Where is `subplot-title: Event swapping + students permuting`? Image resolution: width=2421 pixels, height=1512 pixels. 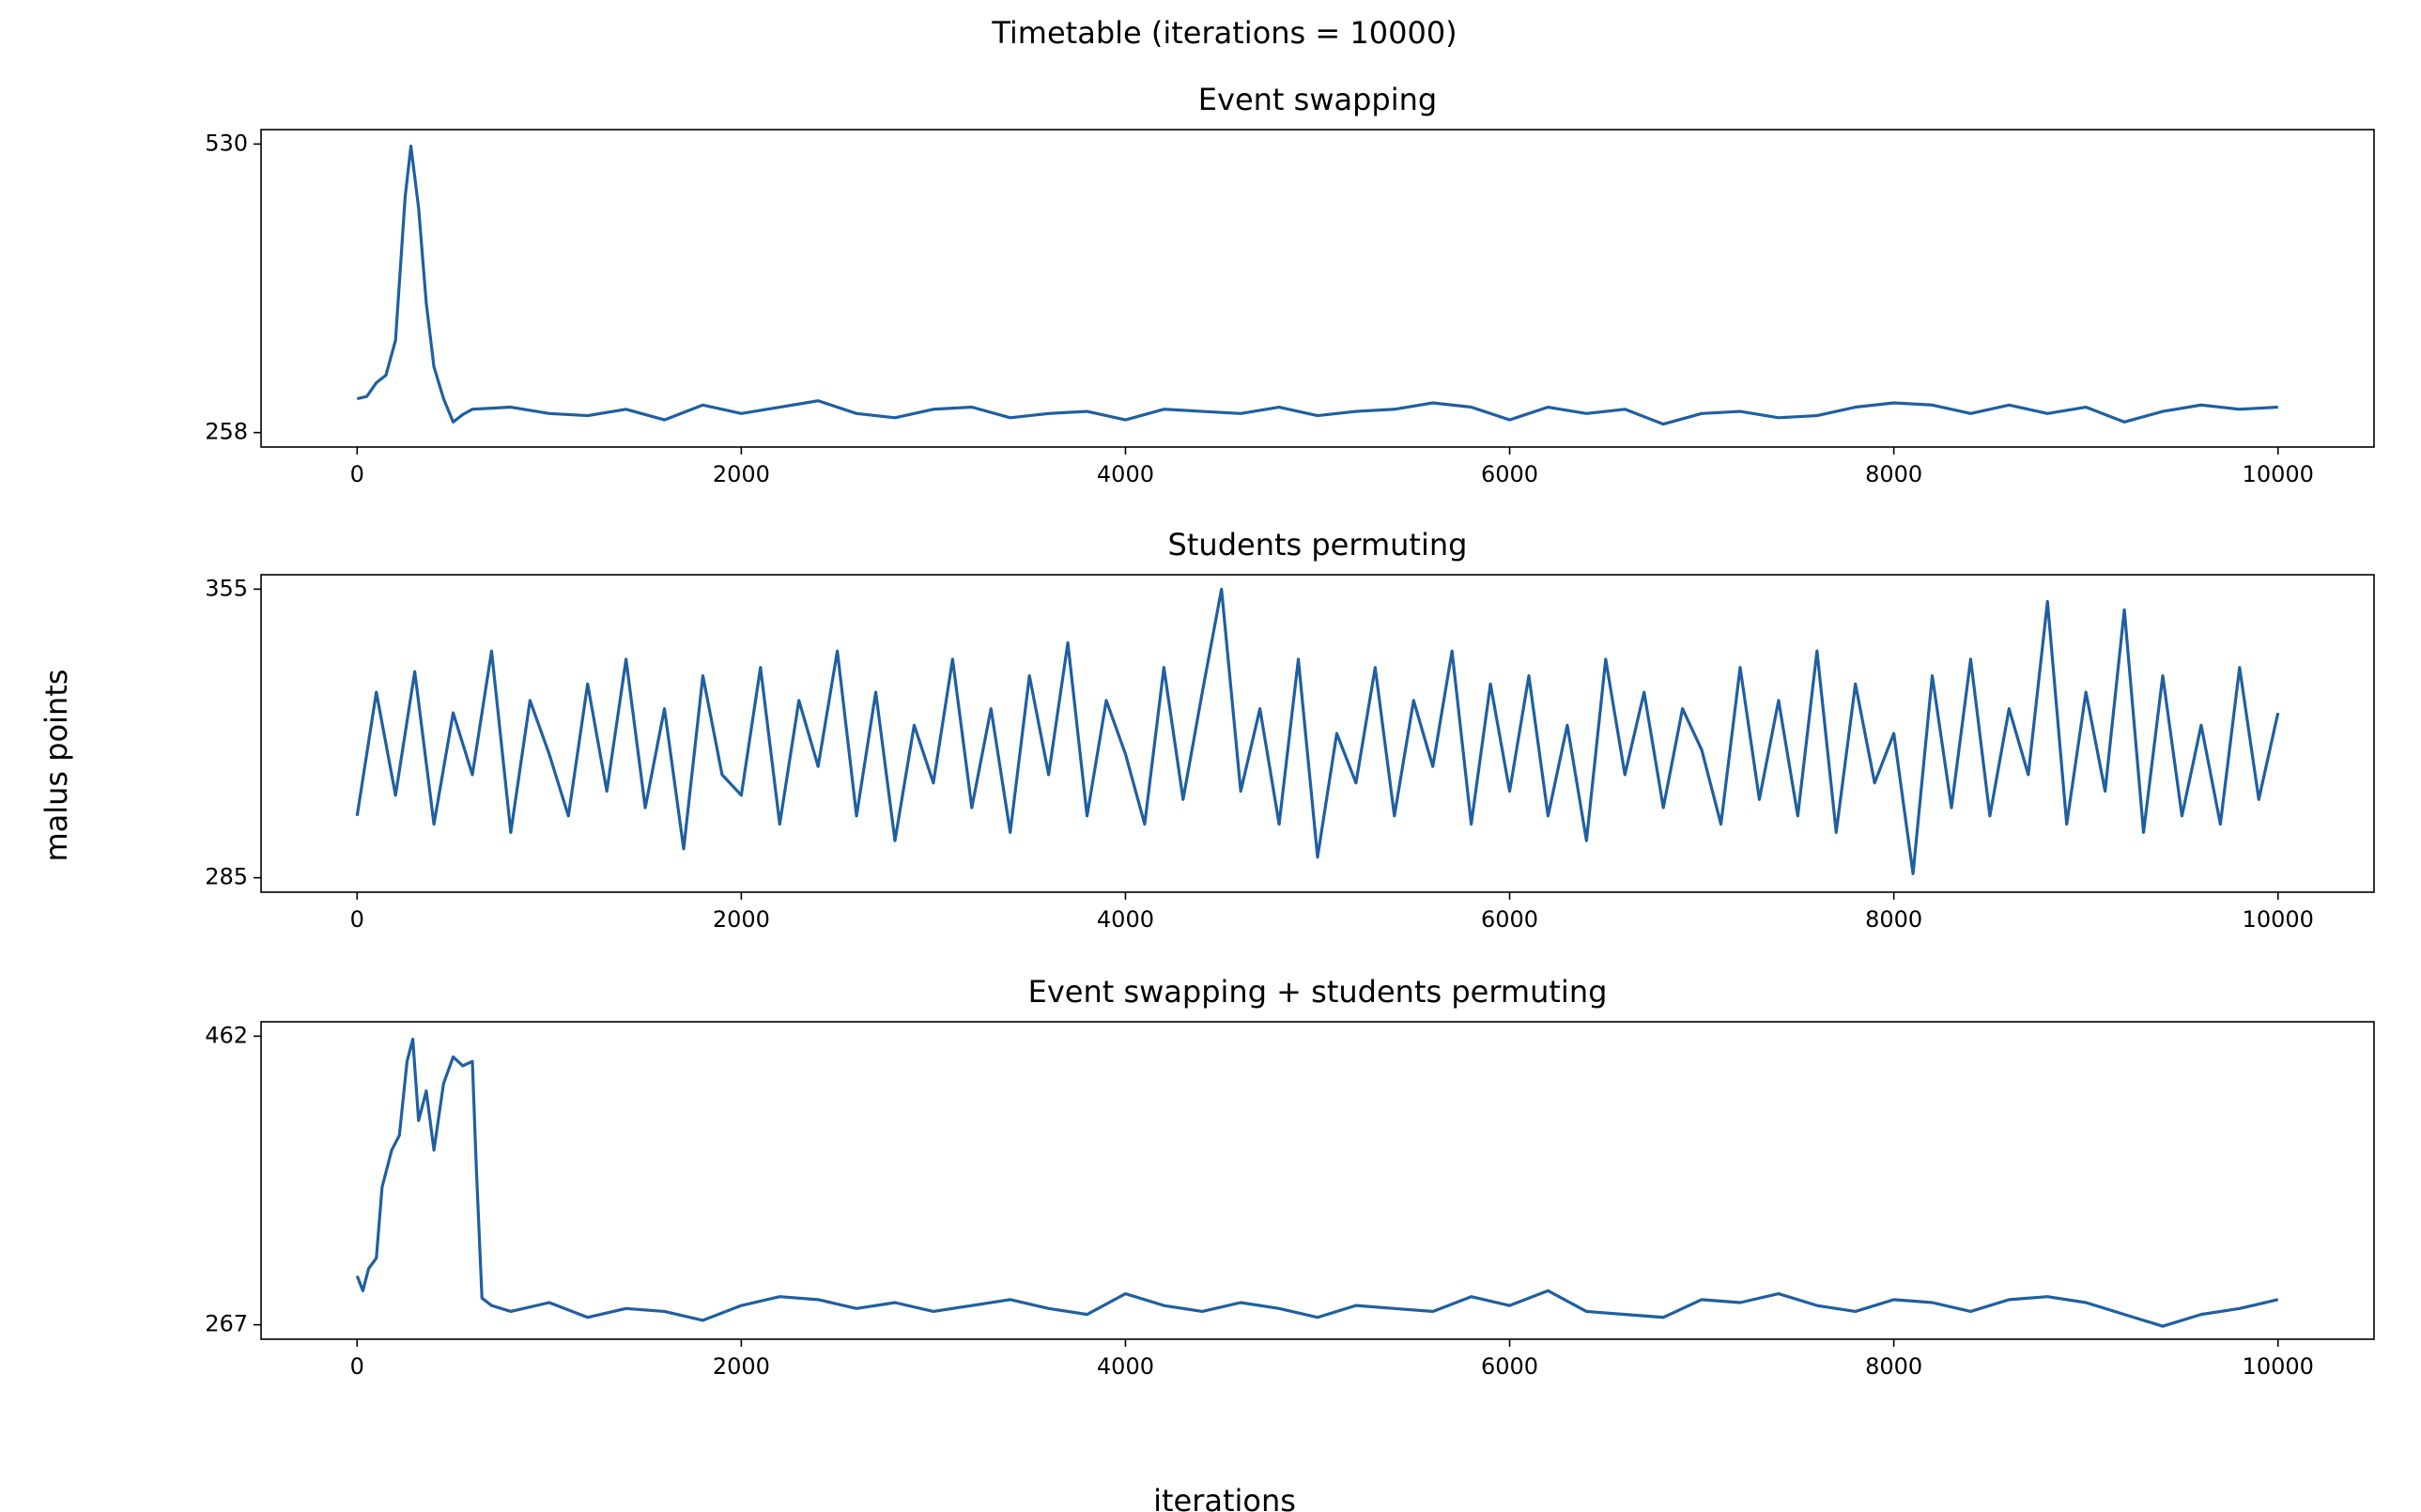 subplot-title: Event swapping + students permuting is located at coordinates (1318, 992).